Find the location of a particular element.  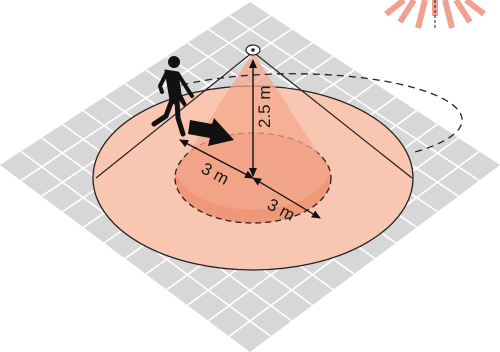

outer-range-line-right is located at coordinates (332, 115).